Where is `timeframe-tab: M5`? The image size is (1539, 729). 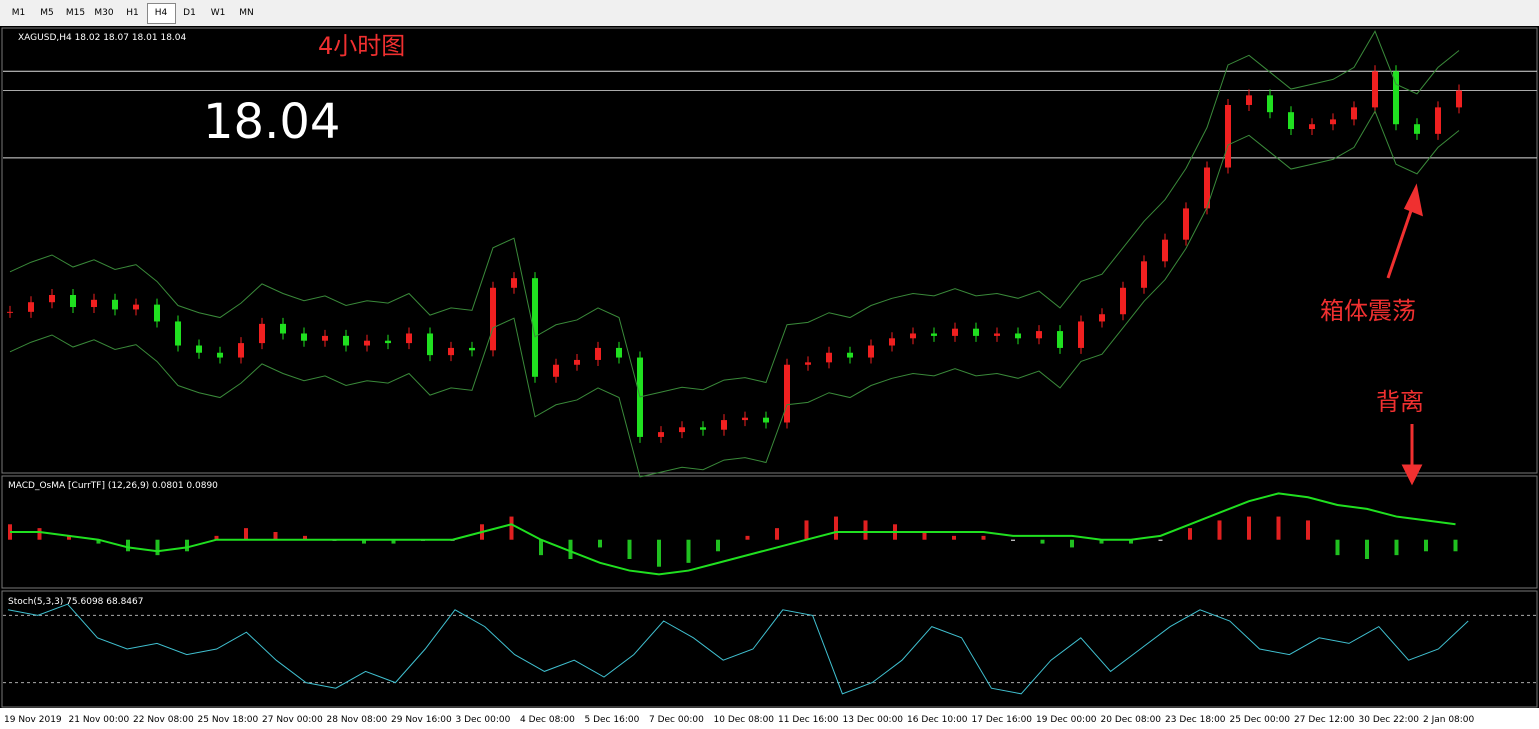
timeframe-tab: M5 is located at coordinates (47, 13).